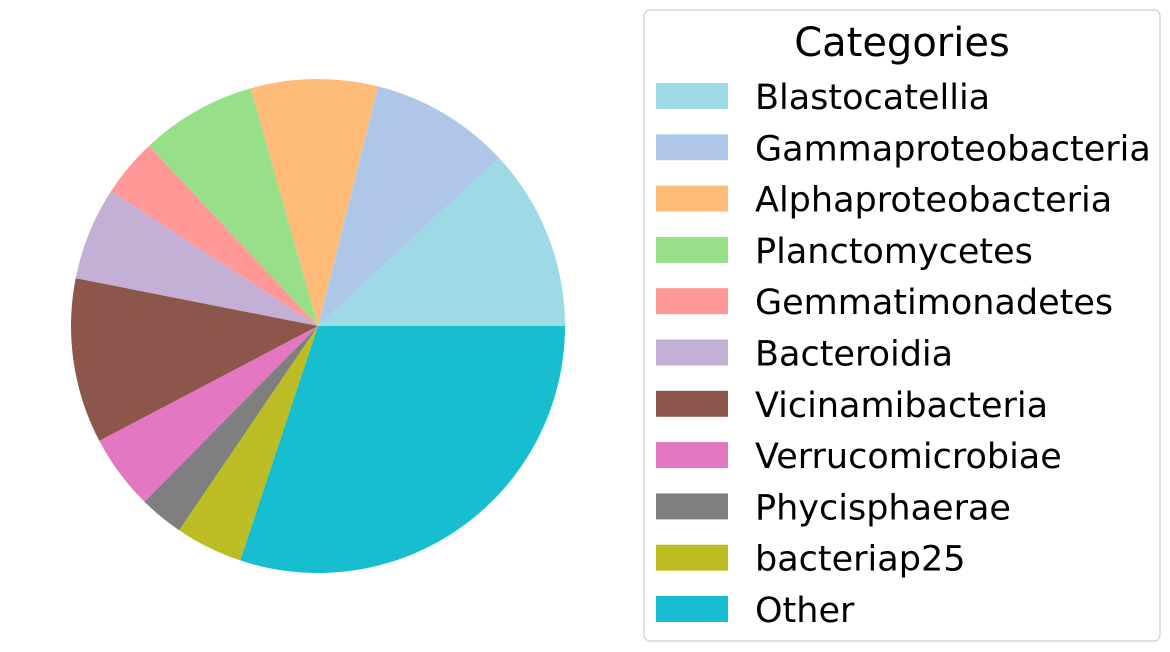 Image resolution: width=1170 pixels, height=652 pixels. Describe the element at coordinates (872, 98) in the screenshot. I see `legend-label: Blastocatellia` at that location.